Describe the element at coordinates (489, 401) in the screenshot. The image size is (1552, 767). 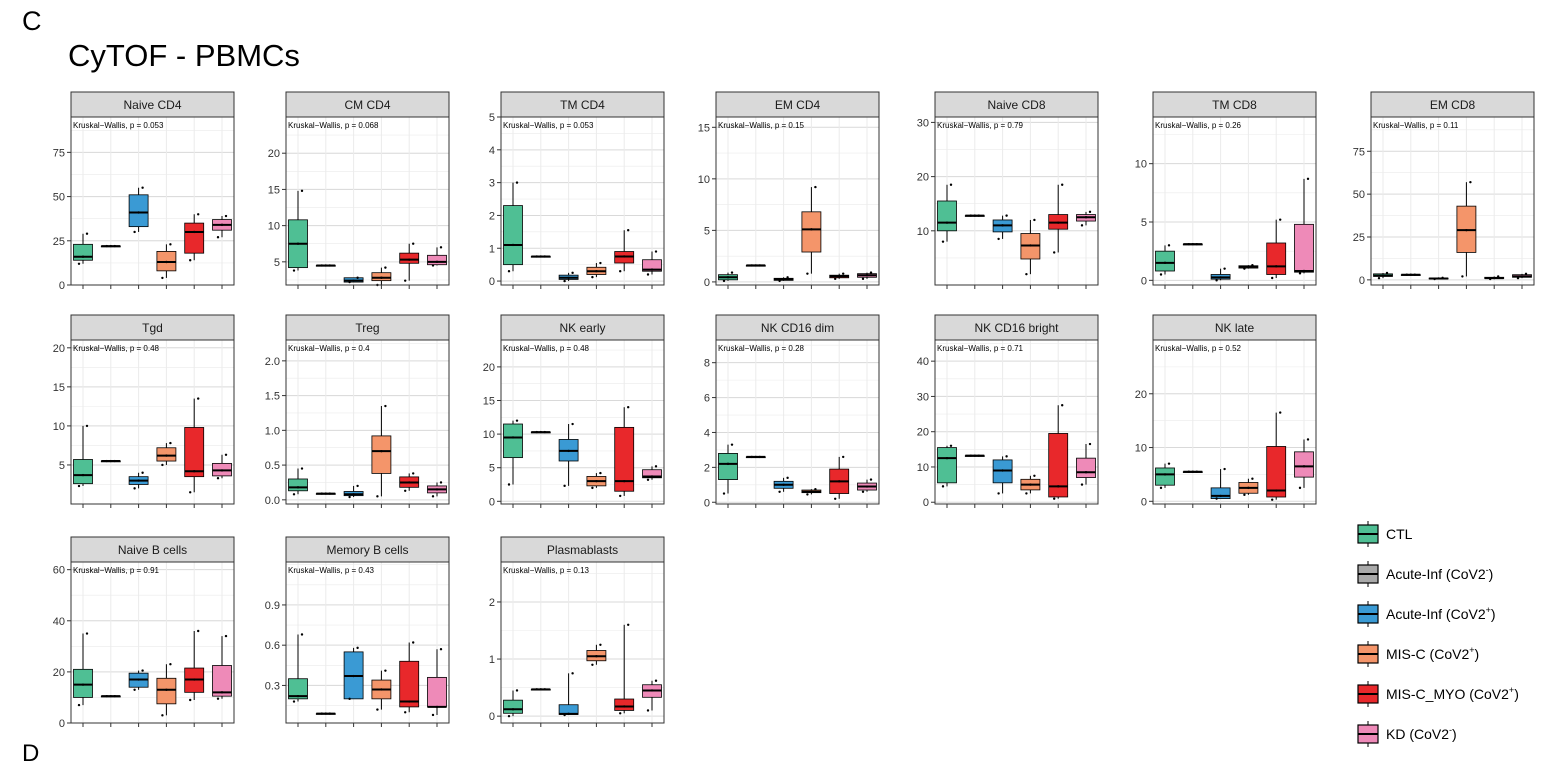
I see `y-tick-label: 15` at that location.